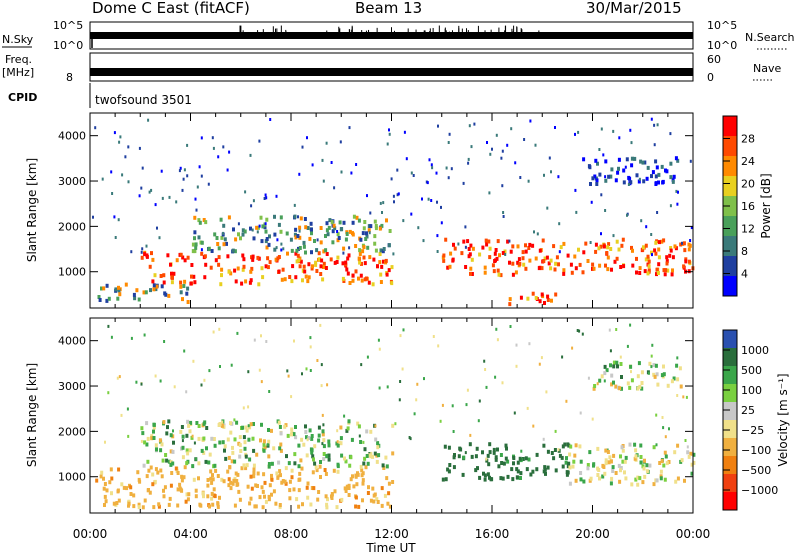 This screenshot has height=558, width=800. Describe the element at coordinates (744, 274) in the screenshot. I see `colorbar-tick-label: 4` at that location.